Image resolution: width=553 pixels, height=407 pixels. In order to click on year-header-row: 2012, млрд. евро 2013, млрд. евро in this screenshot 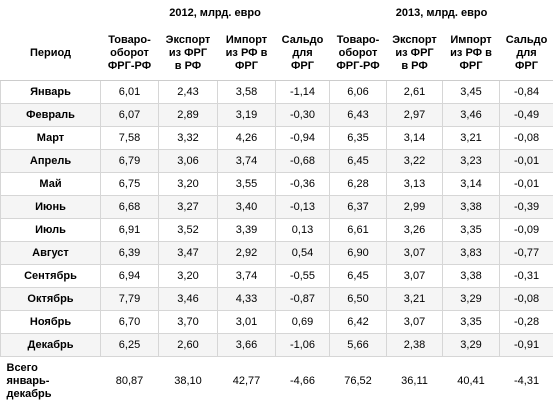, I will do `click(277, 13)`.